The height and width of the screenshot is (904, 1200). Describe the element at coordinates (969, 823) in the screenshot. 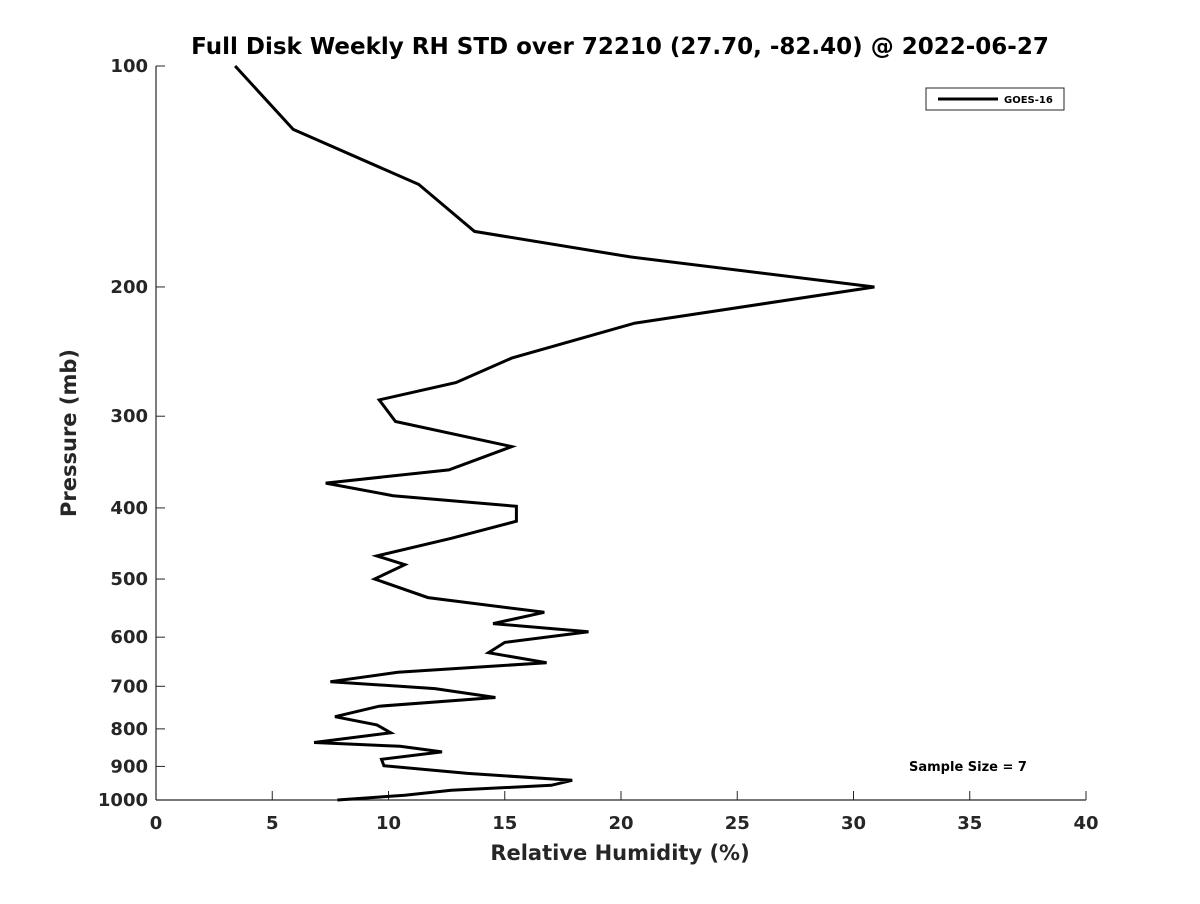

I see `x-tick-label: 35` at that location.